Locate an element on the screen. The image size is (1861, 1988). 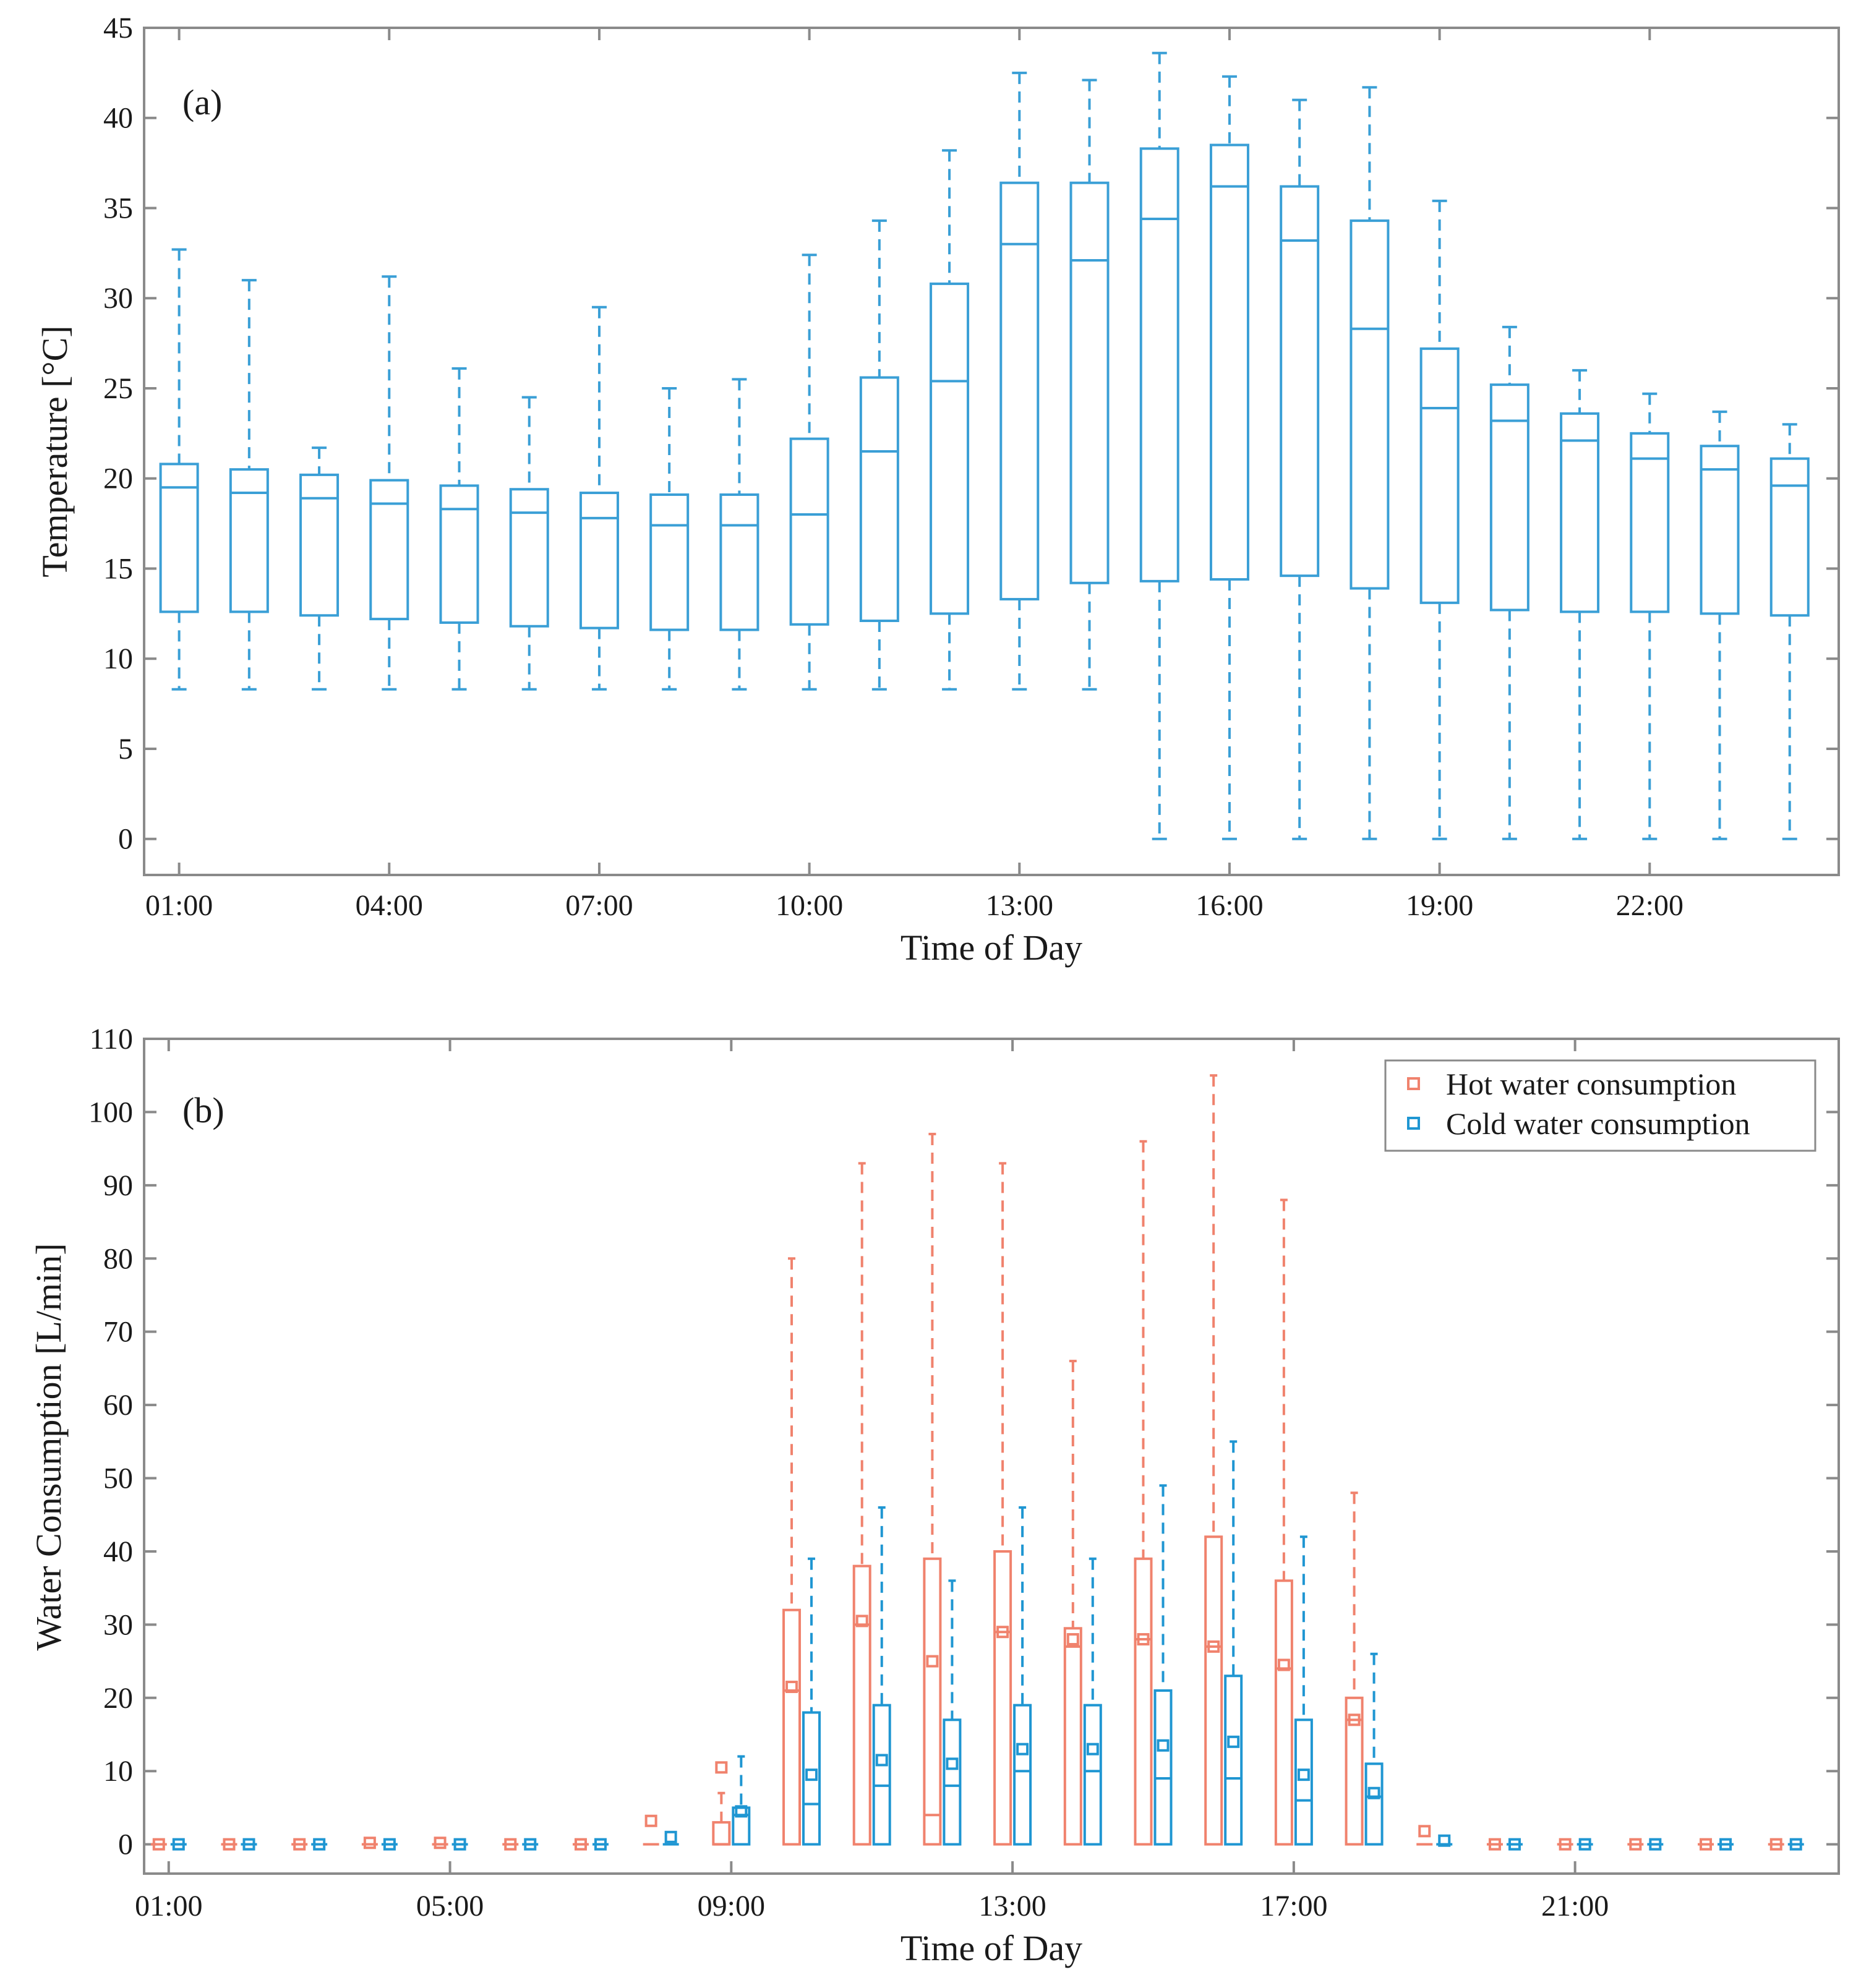
water-y-tick-label: 0 is located at coordinates (125, 1844).